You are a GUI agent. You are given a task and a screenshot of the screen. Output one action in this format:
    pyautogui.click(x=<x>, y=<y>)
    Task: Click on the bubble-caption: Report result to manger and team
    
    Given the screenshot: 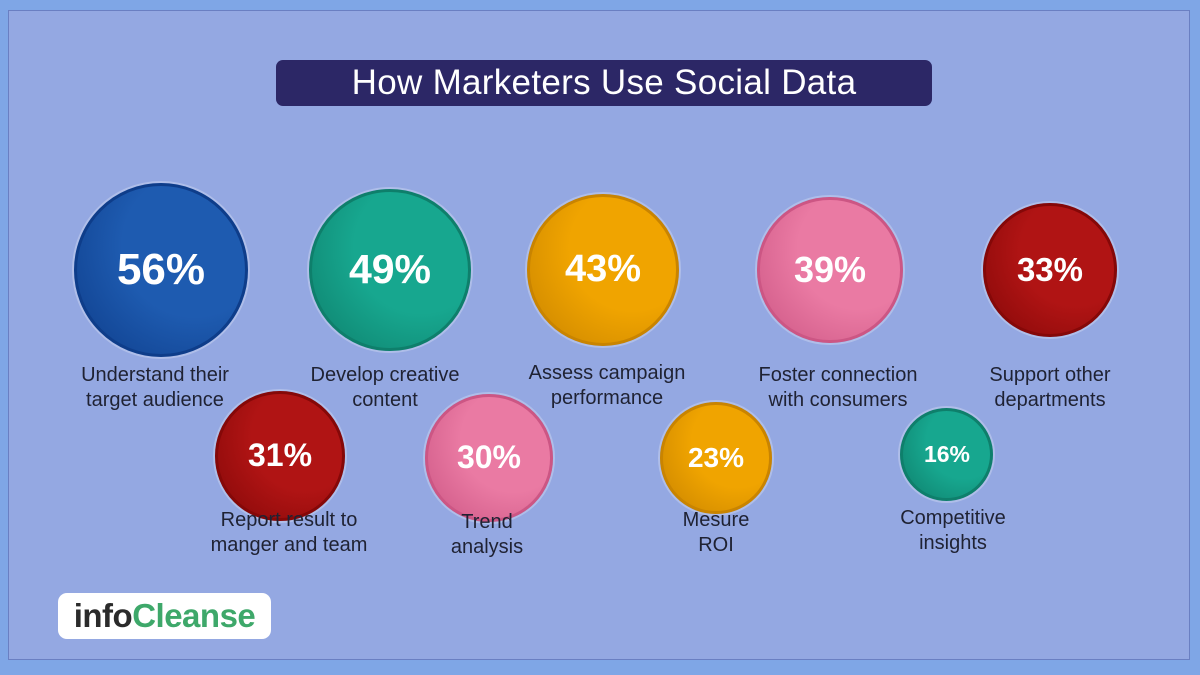 What is the action you would take?
    pyautogui.click(x=289, y=532)
    